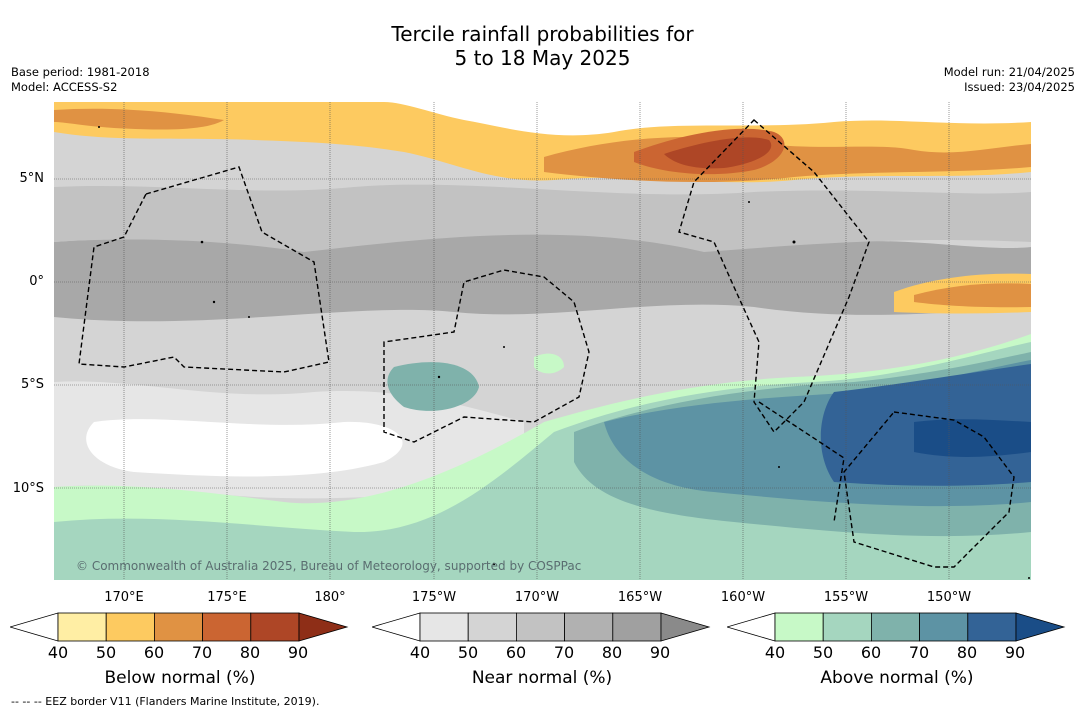 This screenshot has height=713, width=1085. I want to click on north-white-edge, so click(542, 119).